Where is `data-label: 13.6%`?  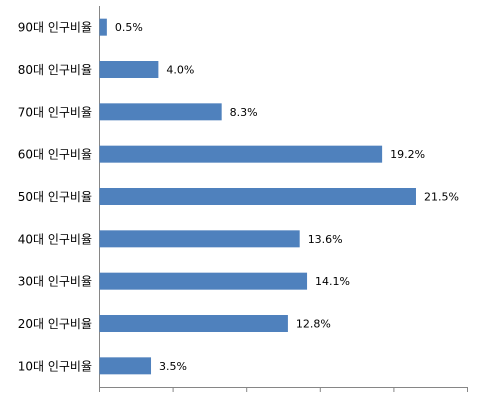
data-label: 13.6% is located at coordinates (325, 239).